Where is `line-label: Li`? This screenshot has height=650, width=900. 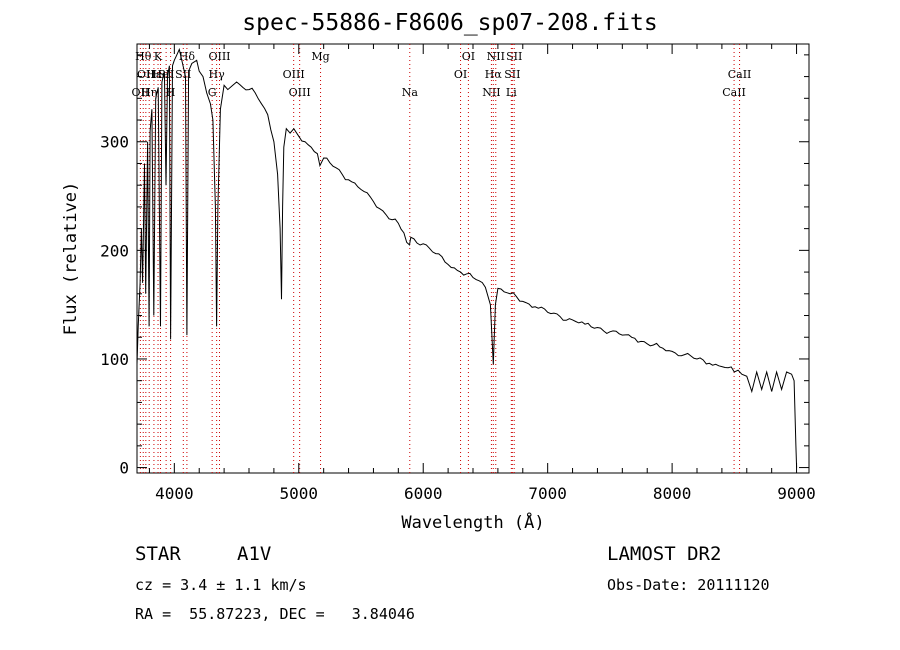 line-label: Li is located at coordinates (511, 92).